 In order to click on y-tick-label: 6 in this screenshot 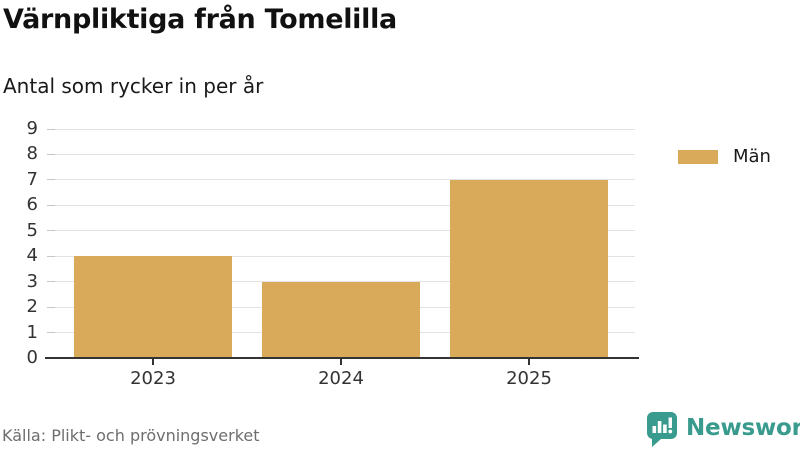, I will do `click(32, 205)`.